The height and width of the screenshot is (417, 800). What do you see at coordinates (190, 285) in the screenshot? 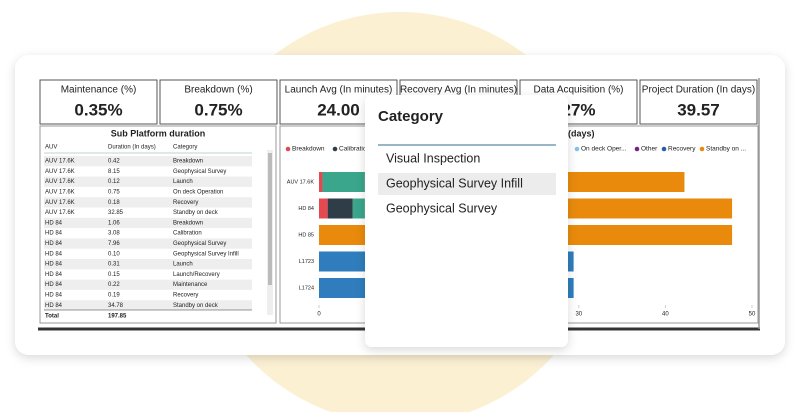
I see `table-cell: Maintenance` at bounding box center [190, 285].